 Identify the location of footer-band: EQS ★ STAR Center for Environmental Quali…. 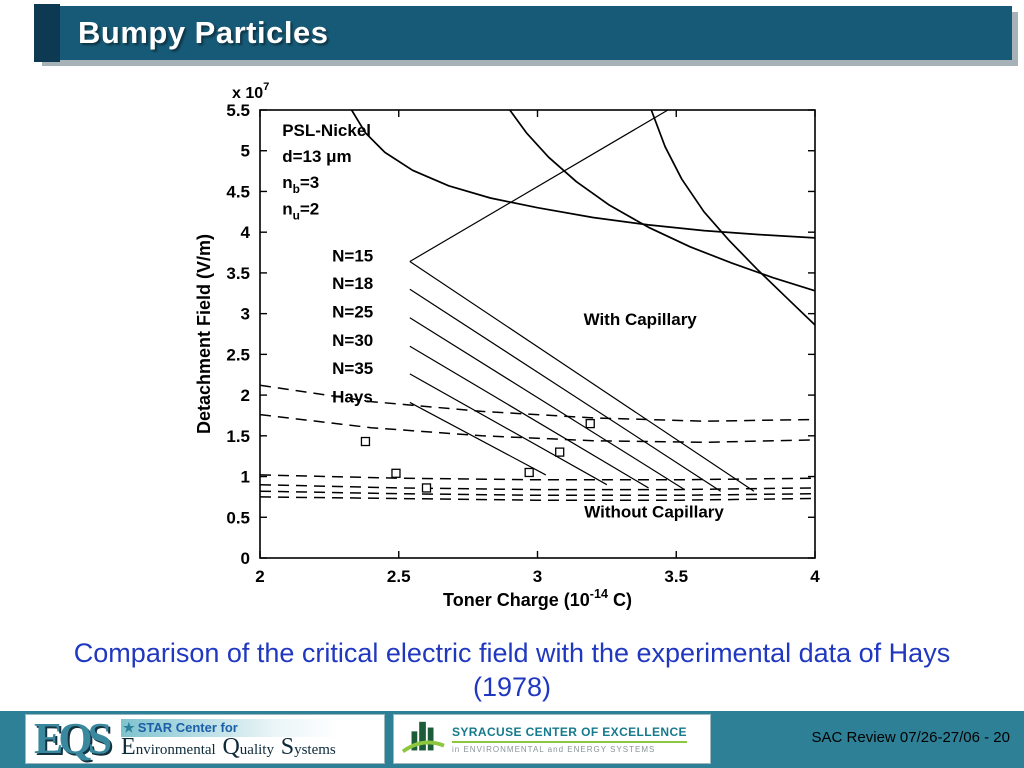
(512, 739).